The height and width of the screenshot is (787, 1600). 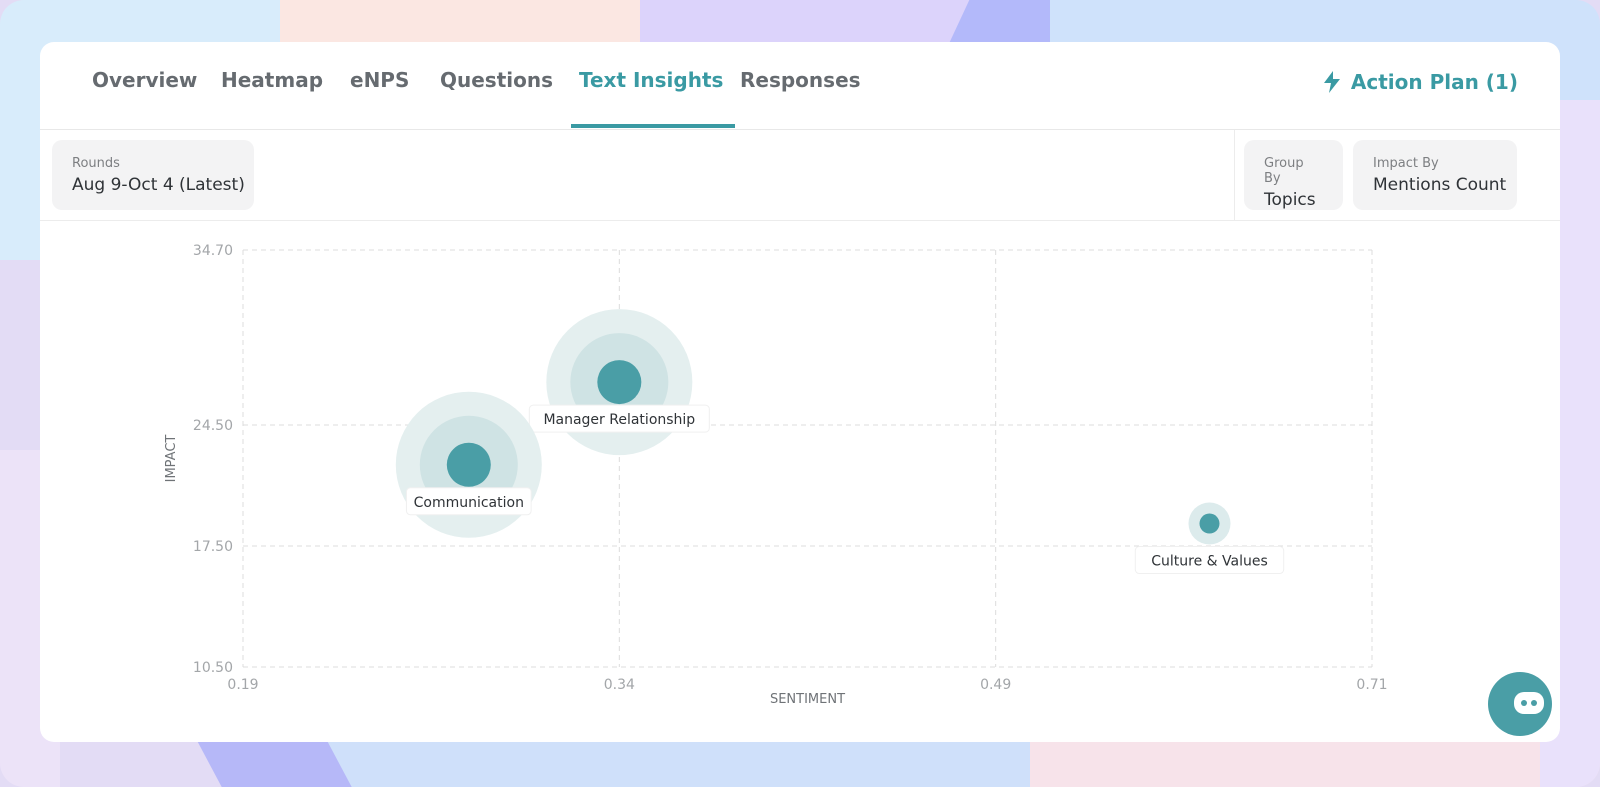 I want to click on tab-overview: Overview, so click(x=145, y=80).